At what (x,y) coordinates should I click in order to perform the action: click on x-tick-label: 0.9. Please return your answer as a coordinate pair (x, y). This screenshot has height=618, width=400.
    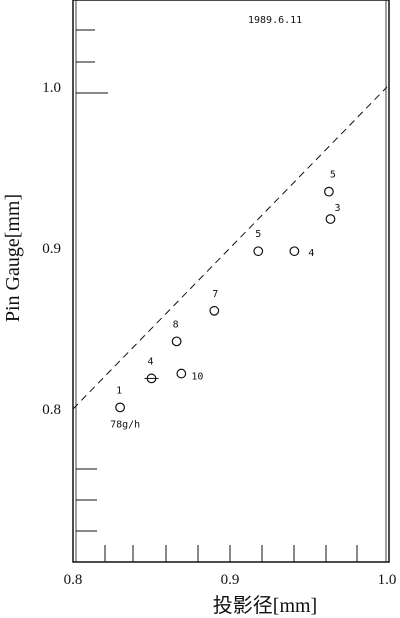
    Looking at the image, I should click on (230, 580).